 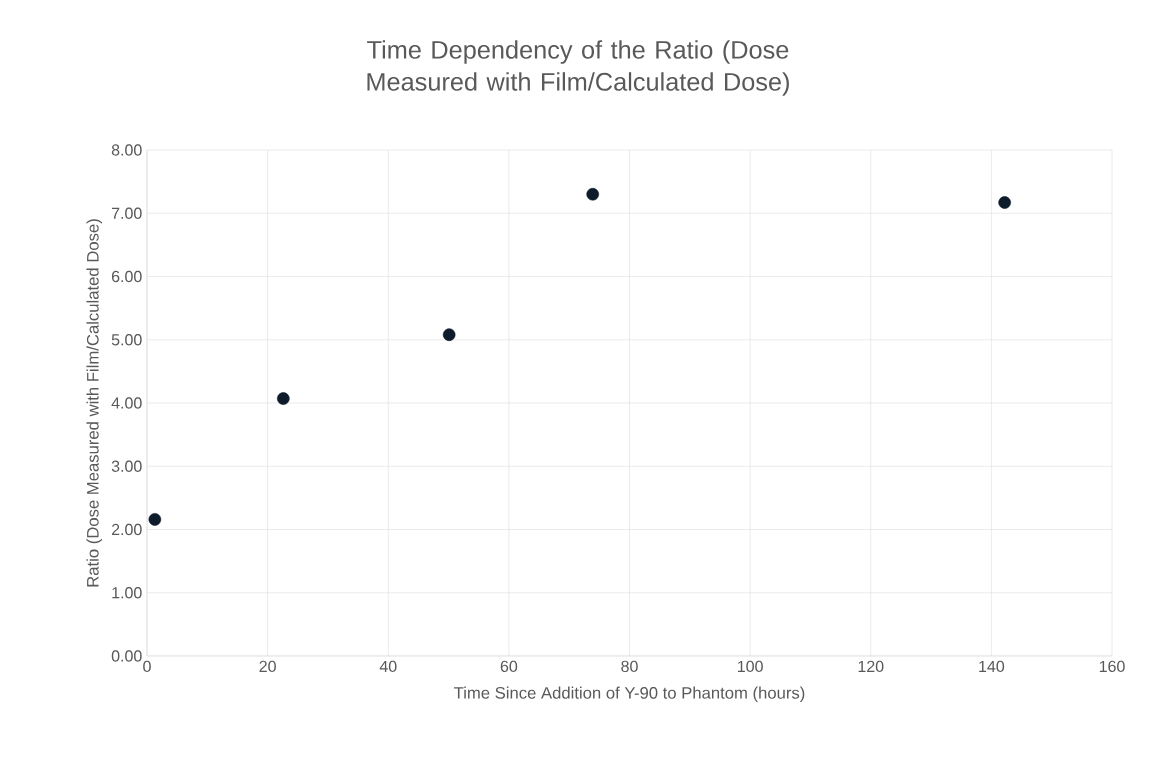 What do you see at coordinates (126, 529) in the screenshot?
I see `y-tick-label: 2.00` at bounding box center [126, 529].